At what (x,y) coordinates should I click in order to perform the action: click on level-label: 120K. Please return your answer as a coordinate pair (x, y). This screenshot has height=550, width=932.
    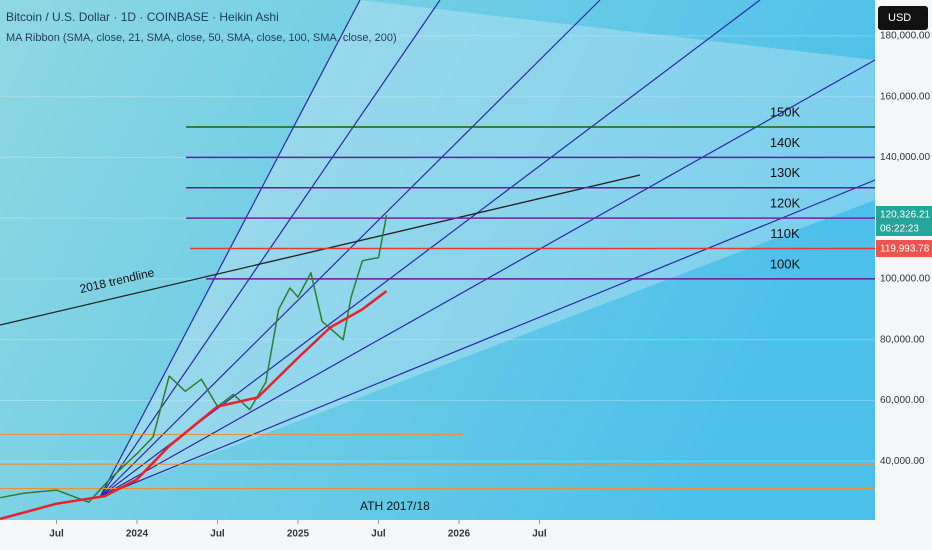
    Looking at the image, I should click on (785, 203).